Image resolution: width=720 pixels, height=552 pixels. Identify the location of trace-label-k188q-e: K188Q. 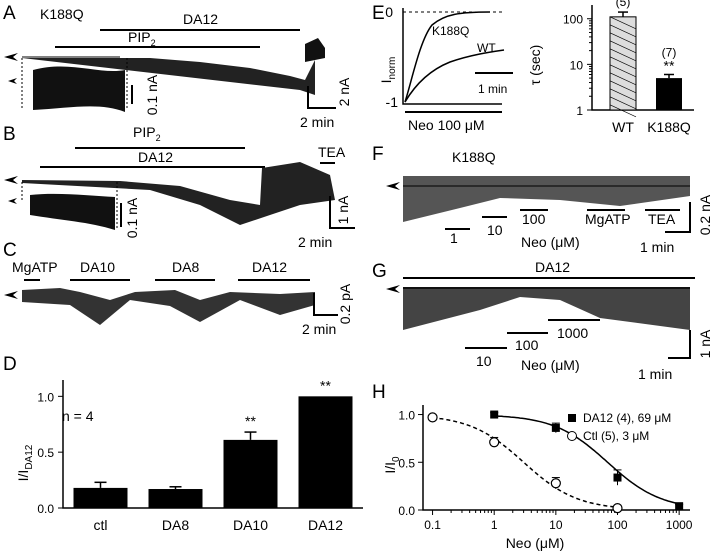
(450, 31).